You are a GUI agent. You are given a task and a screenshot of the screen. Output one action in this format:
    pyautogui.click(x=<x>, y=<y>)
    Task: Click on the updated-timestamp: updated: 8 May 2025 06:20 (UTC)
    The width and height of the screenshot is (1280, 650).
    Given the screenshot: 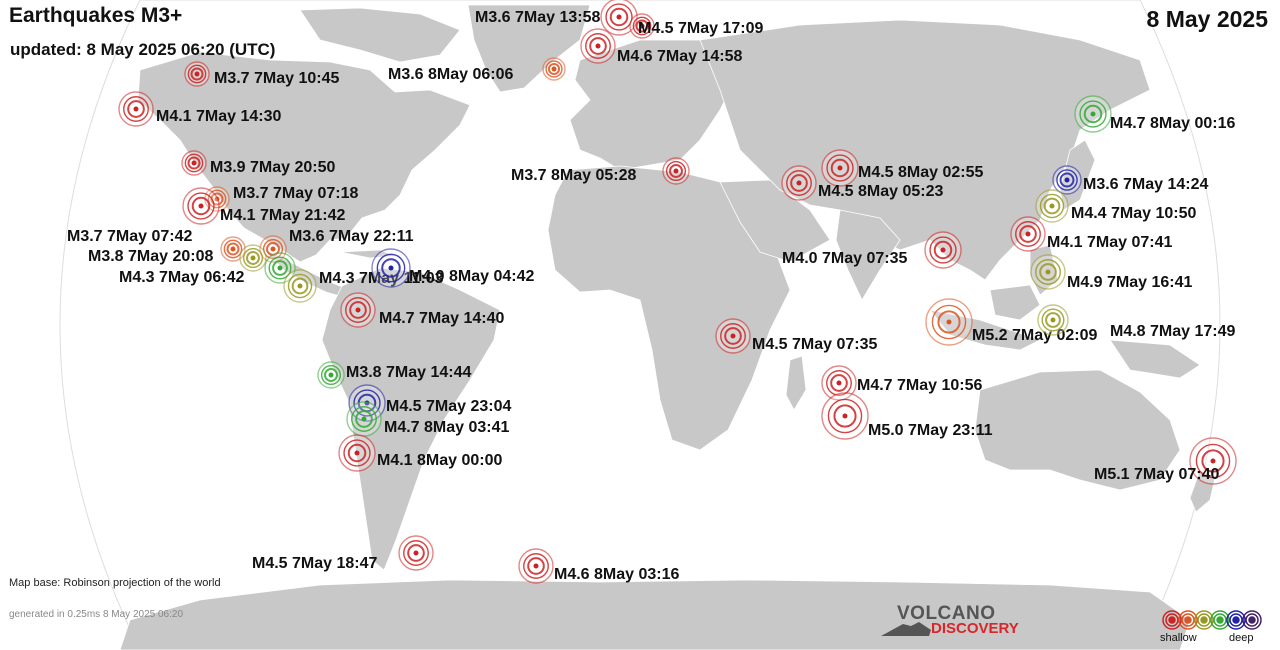 What is the action you would take?
    pyautogui.click(x=143, y=49)
    